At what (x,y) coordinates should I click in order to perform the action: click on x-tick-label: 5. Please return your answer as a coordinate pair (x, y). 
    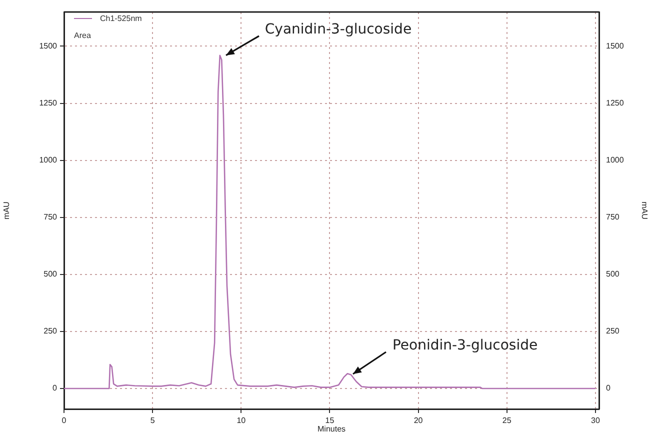
    Looking at the image, I should click on (153, 421).